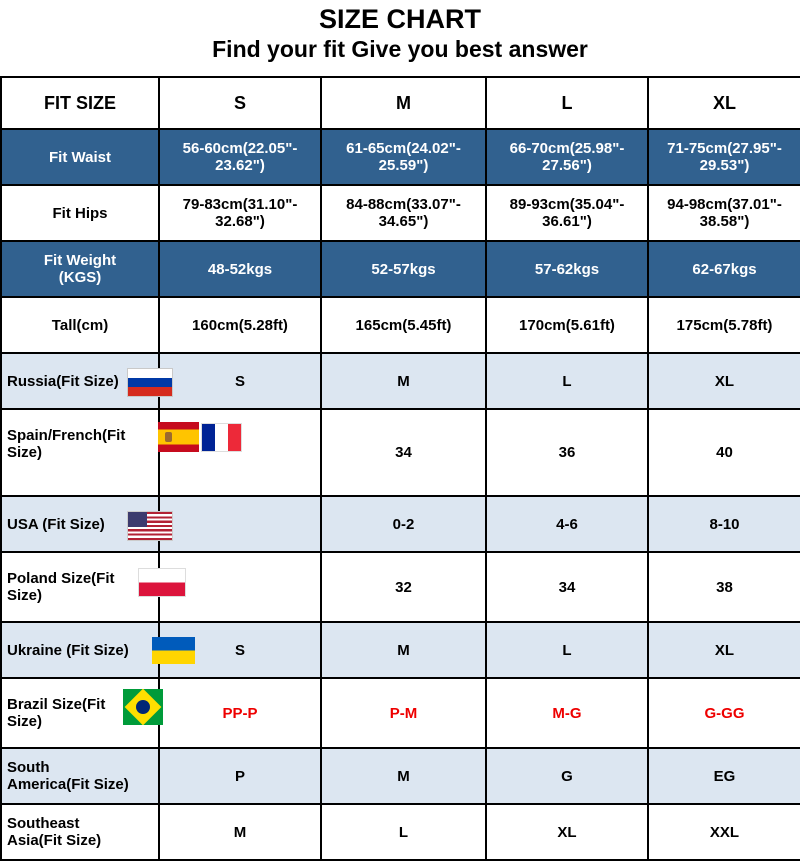 This screenshot has height=861, width=800. What do you see at coordinates (240, 103) in the screenshot?
I see `column-header-s: S` at bounding box center [240, 103].